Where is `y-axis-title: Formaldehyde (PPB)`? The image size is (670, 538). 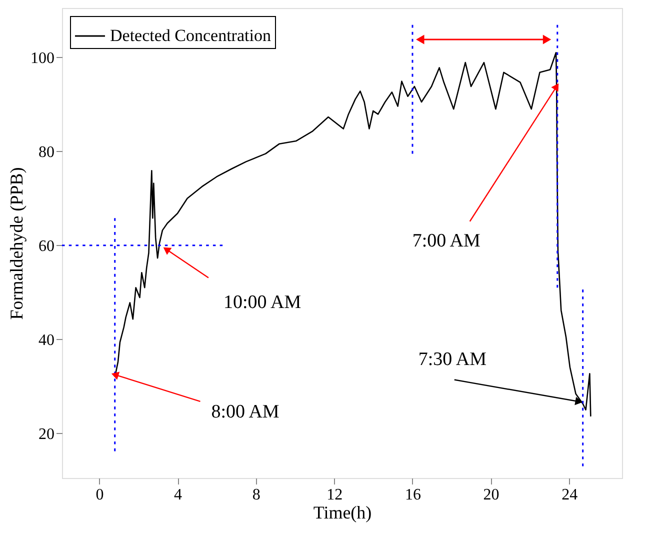
y-axis-title: Formaldehyde (PPB) is located at coordinates (16, 243).